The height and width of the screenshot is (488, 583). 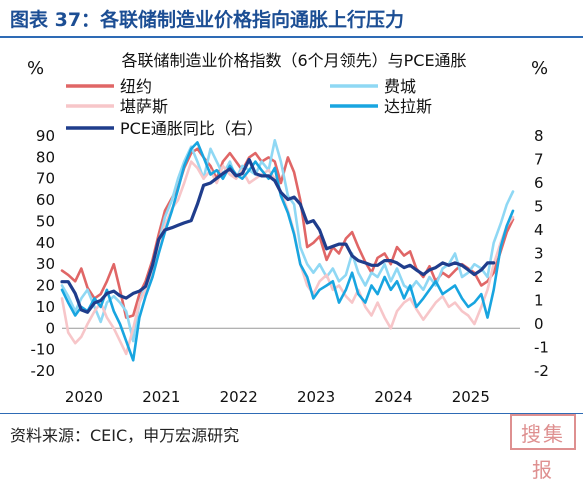 I want to click on legend-label-0: 纽约, so click(x=136, y=86).